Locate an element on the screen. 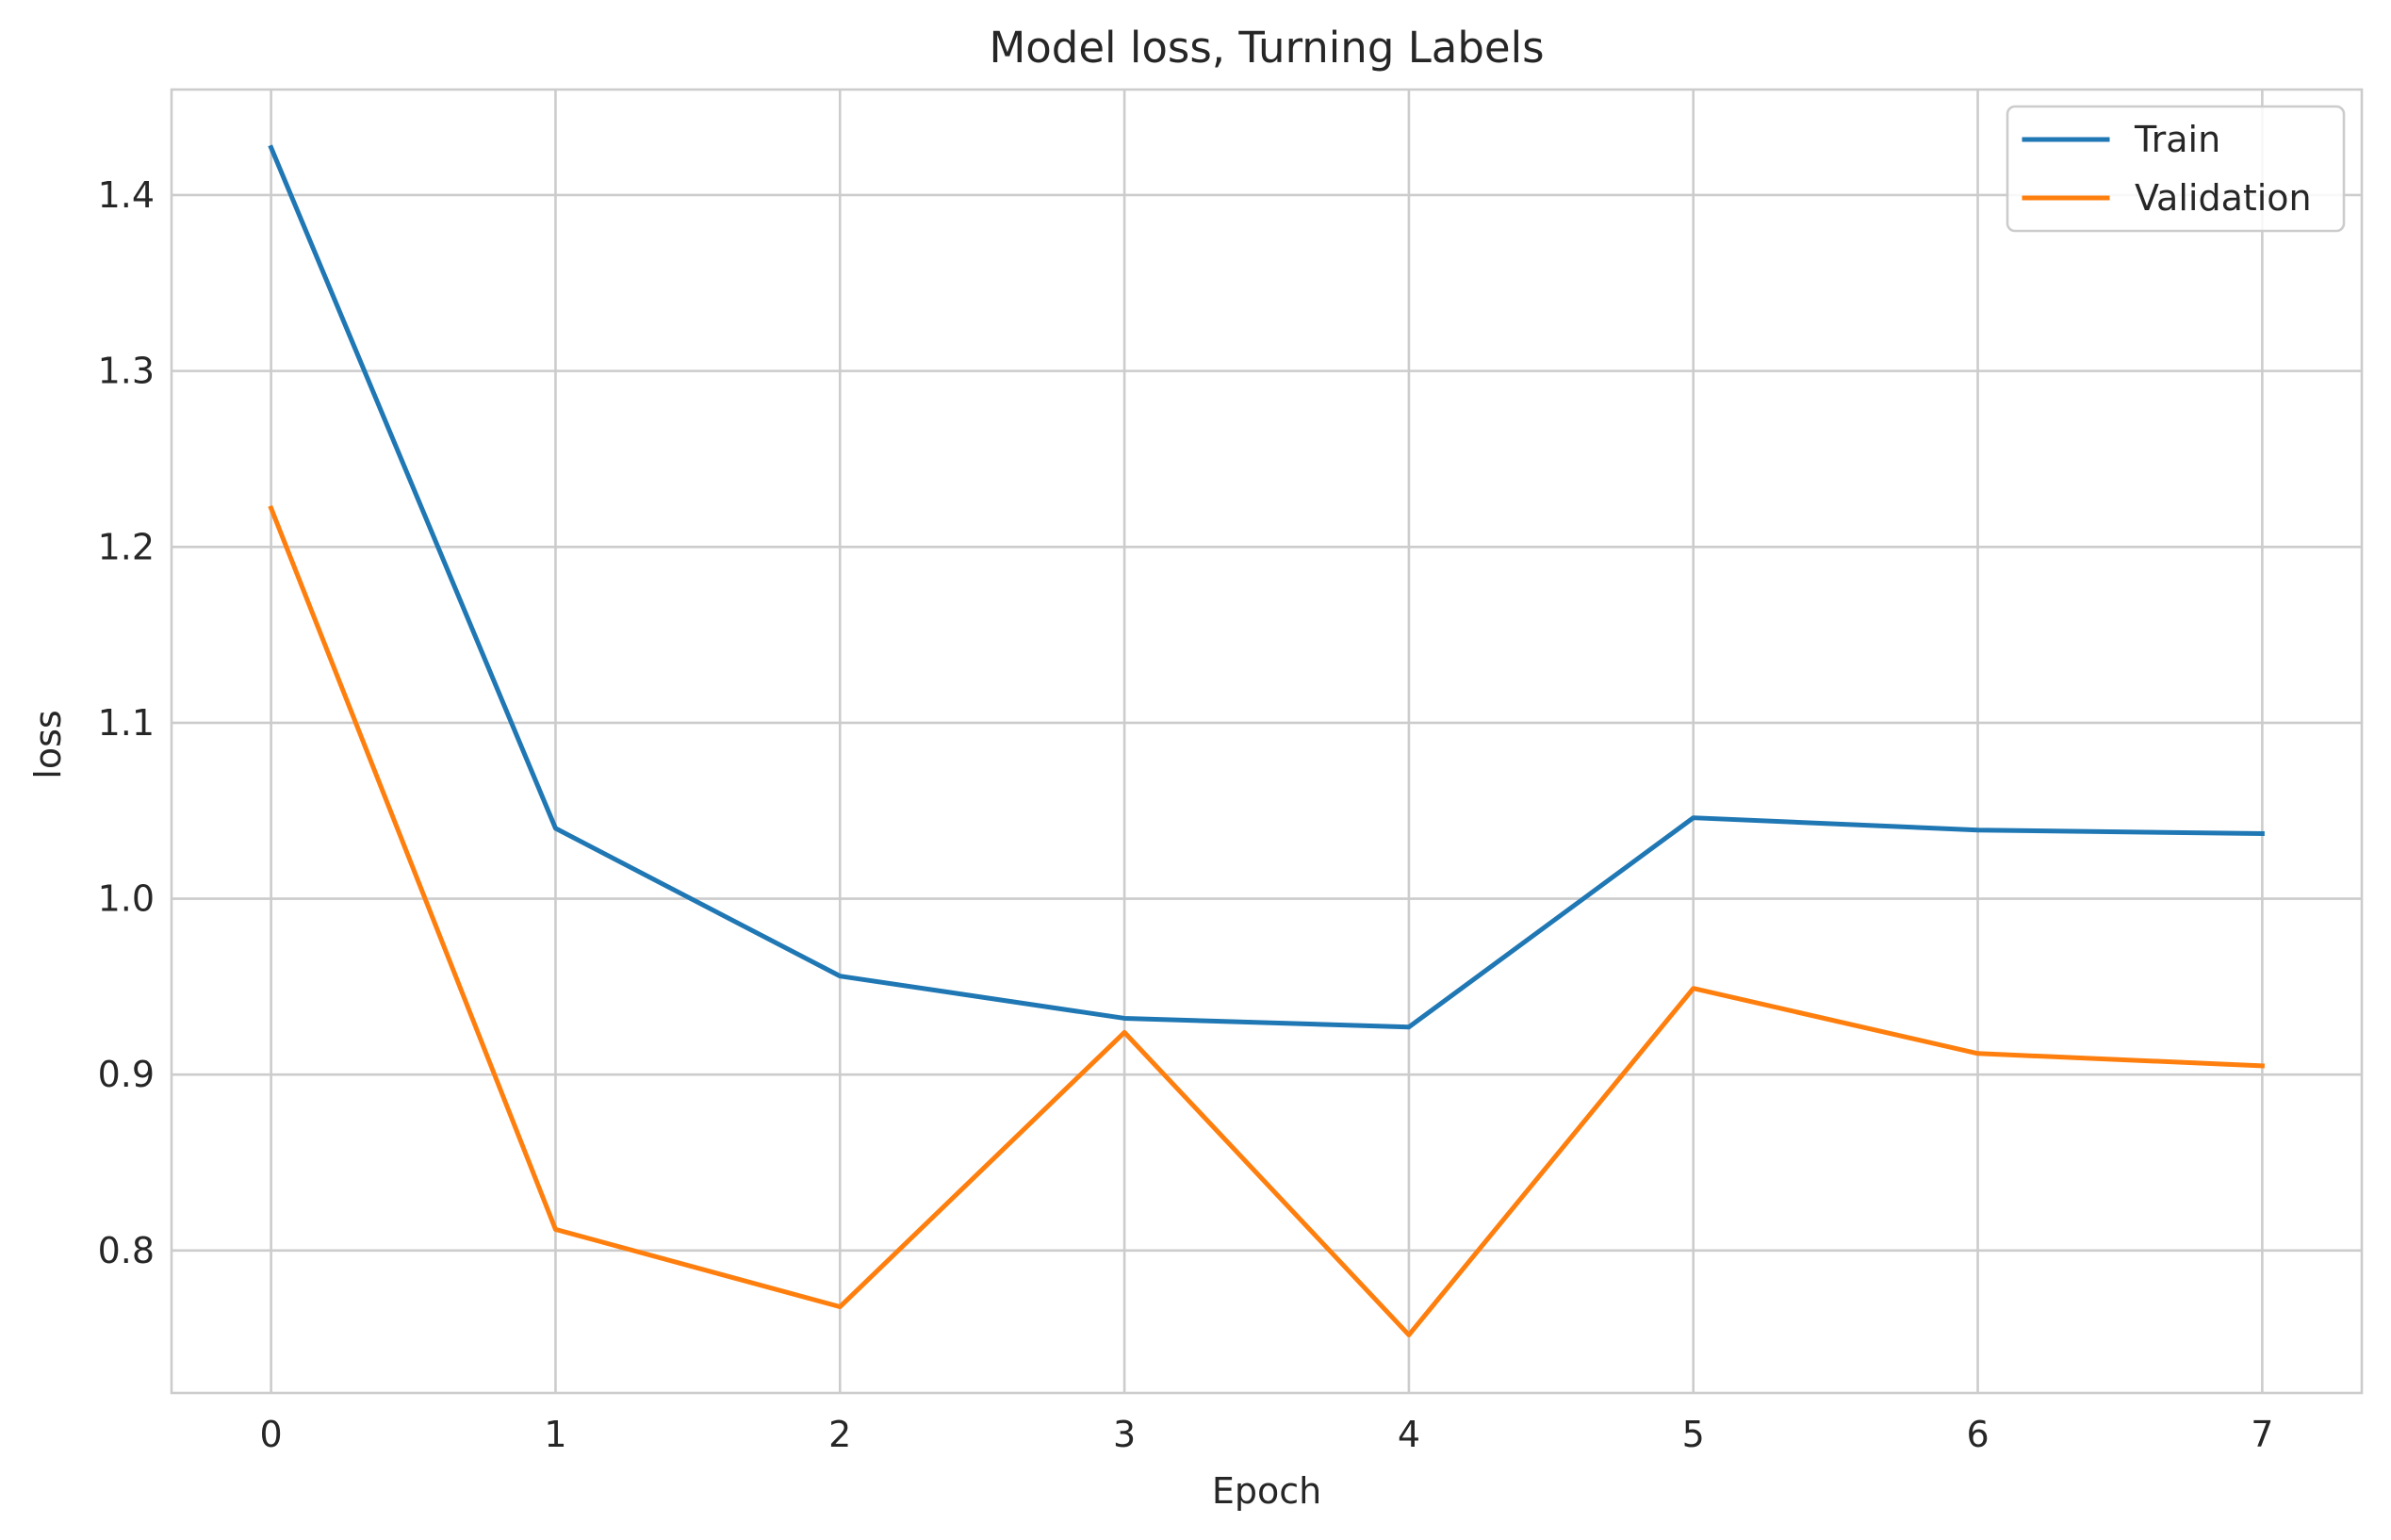  y-tick-label: 1.4 is located at coordinates (126, 195).